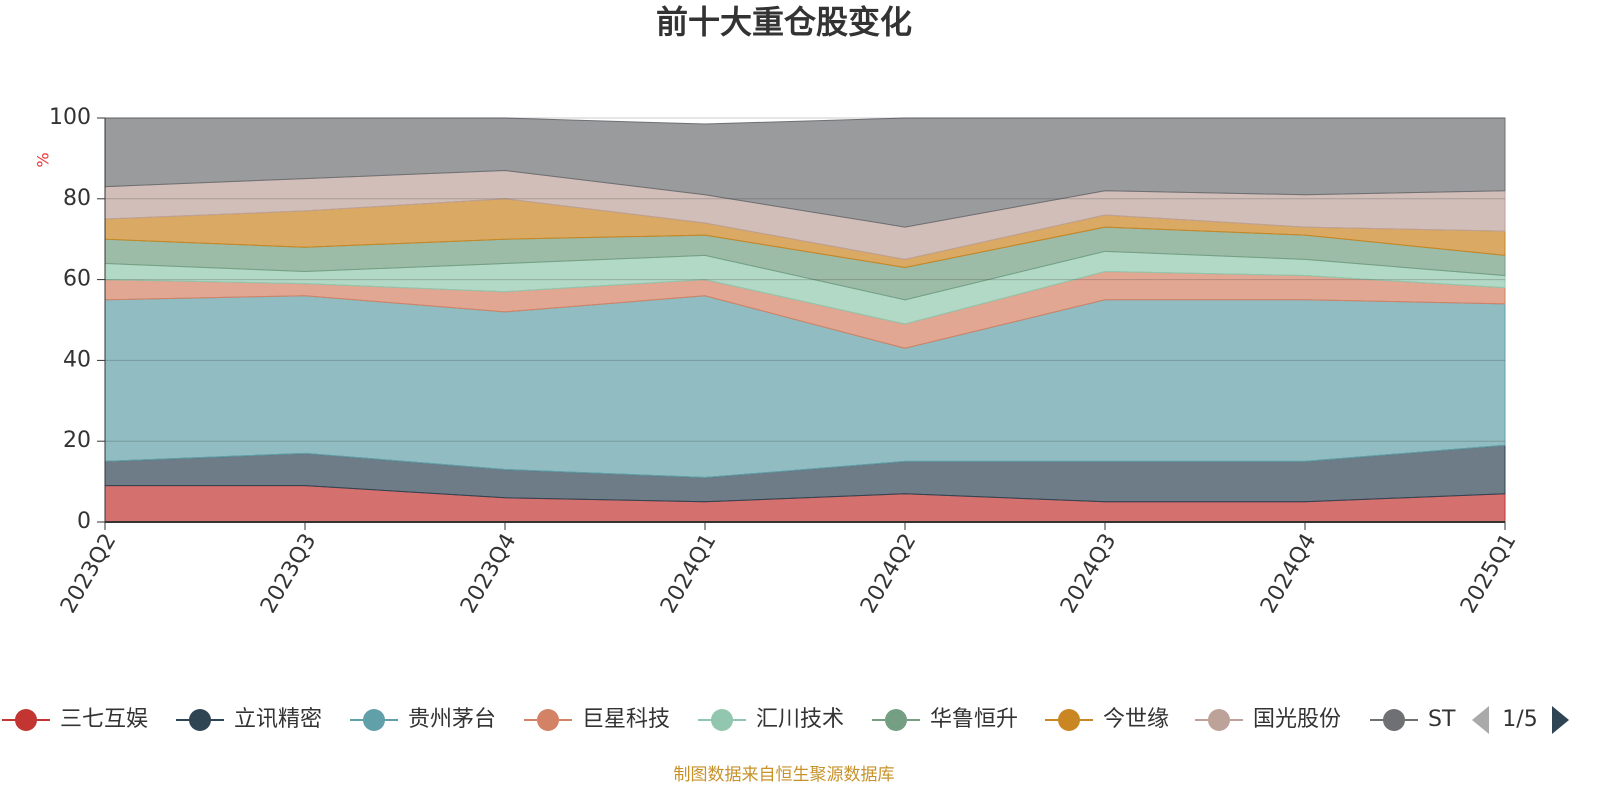 The height and width of the screenshot is (804, 1600). Describe the element at coordinates (805, 172) in the screenshot. I see `area` at that location.